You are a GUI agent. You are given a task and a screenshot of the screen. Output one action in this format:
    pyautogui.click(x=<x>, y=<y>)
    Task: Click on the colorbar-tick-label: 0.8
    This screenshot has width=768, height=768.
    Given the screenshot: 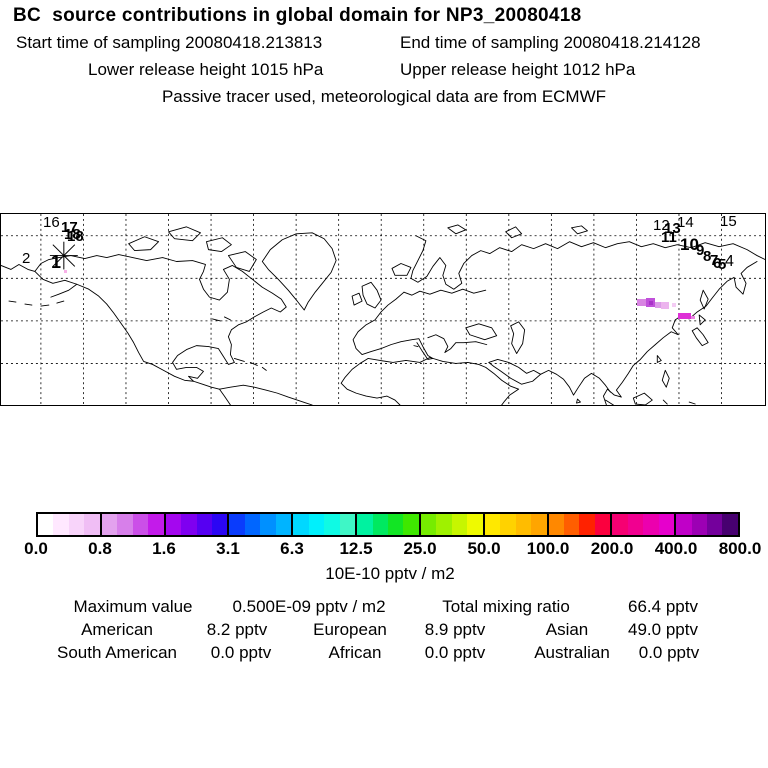 What is the action you would take?
    pyautogui.click(x=100, y=548)
    